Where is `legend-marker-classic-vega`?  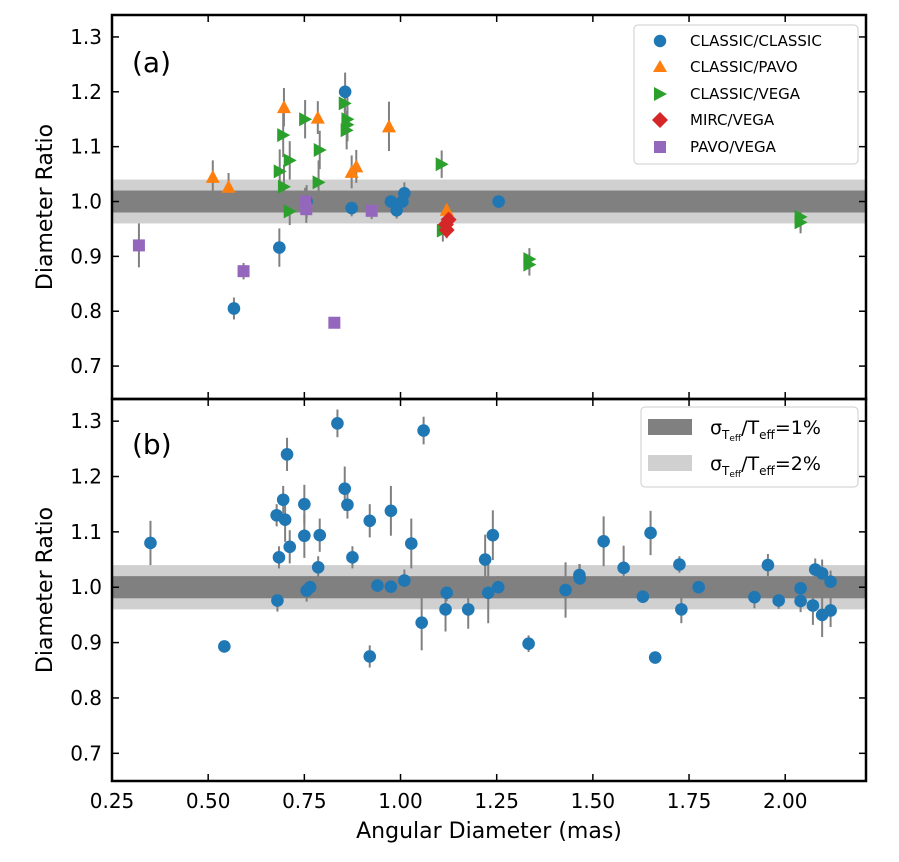
legend-marker-classic-vega is located at coordinates (660, 94).